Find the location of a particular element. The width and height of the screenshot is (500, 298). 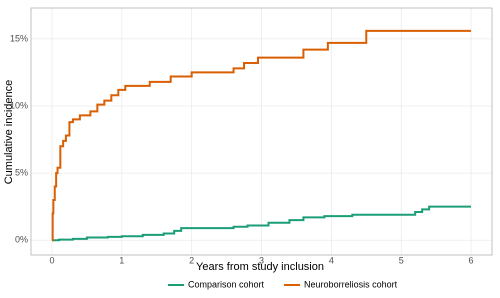

x-tick-label: 4 is located at coordinates (331, 260).